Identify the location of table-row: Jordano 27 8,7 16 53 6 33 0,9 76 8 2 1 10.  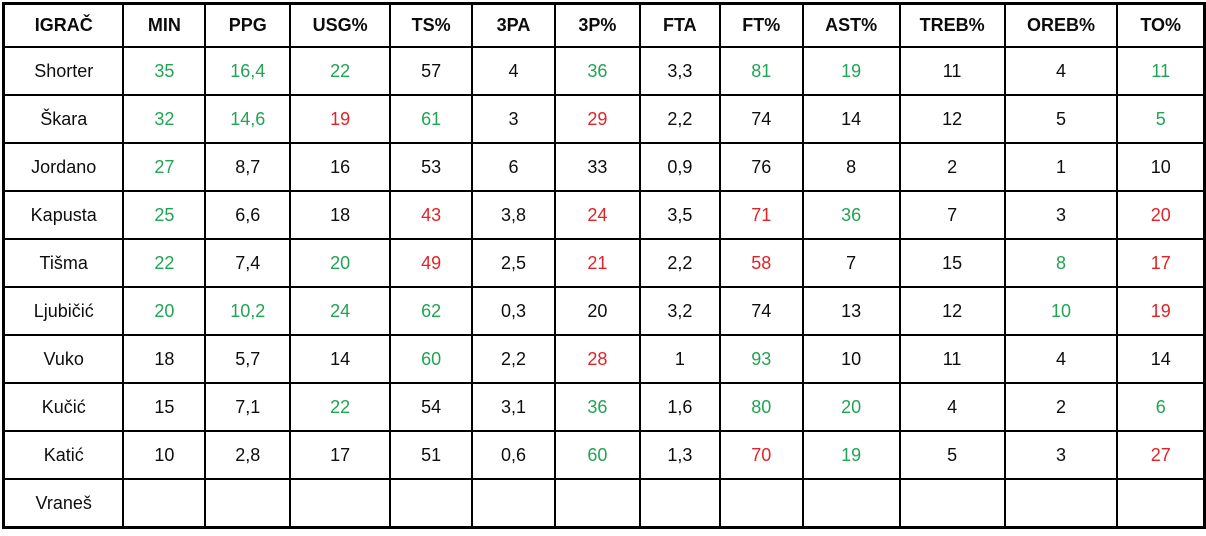
(604, 167).